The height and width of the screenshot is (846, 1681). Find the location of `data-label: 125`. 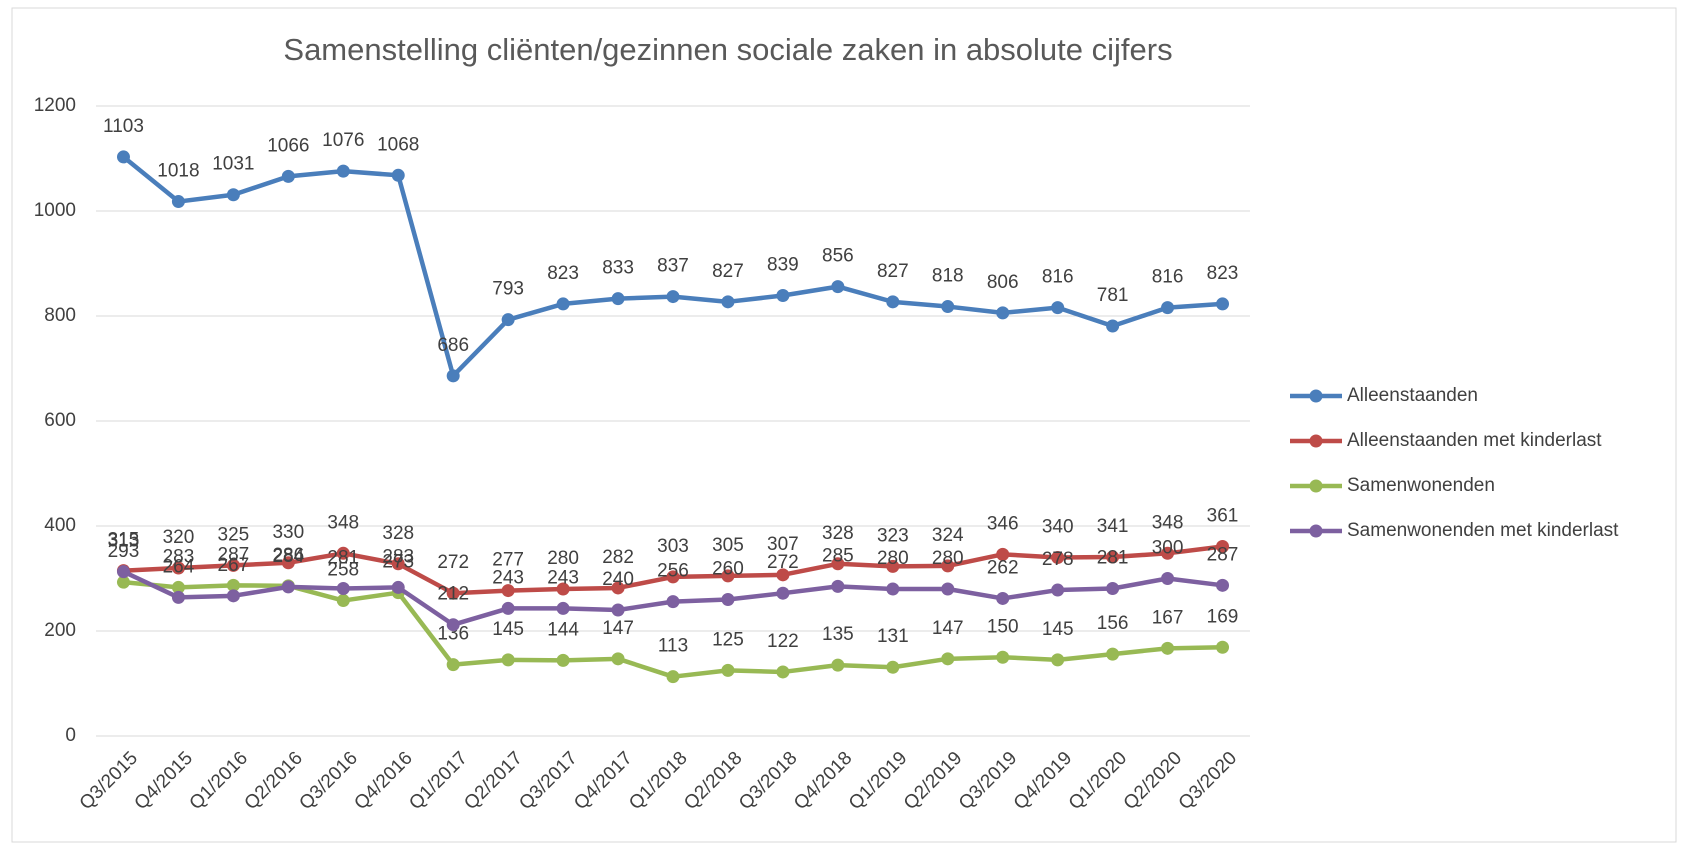

data-label: 125 is located at coordinates (728, 639).